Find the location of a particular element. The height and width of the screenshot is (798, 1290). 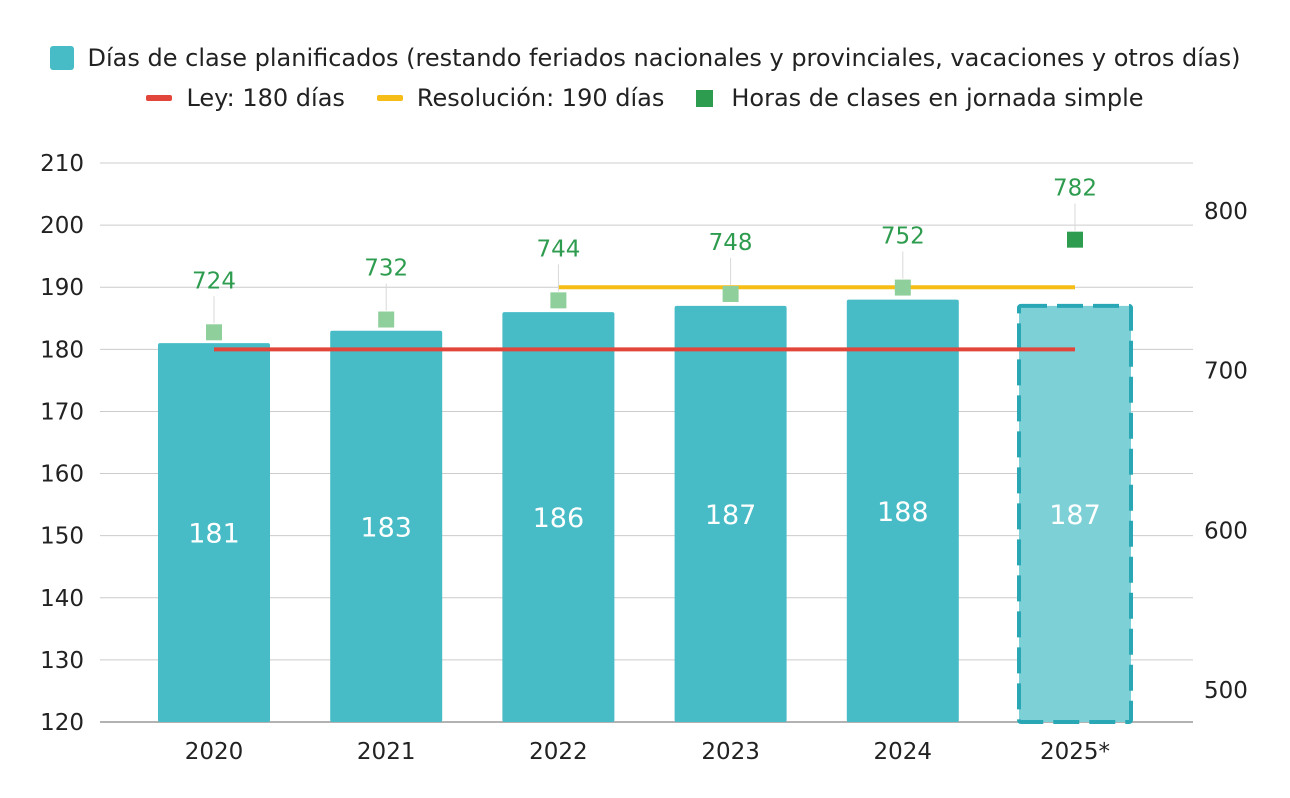

left-tick-label-140: 140 is located at coordinates (62, 599).